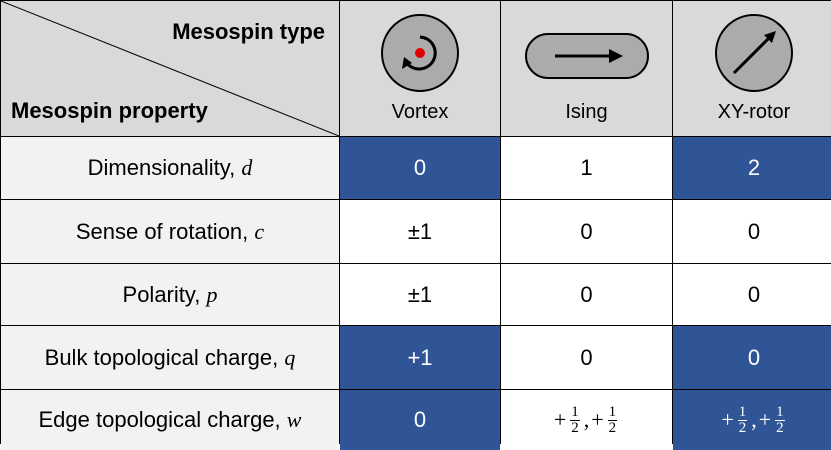 This screenshot has height=450, width=831. Describe the element at coordinates (754, 112) in the screenshot. I see `column-label-xy-rotor: XY-rotor` at that location.